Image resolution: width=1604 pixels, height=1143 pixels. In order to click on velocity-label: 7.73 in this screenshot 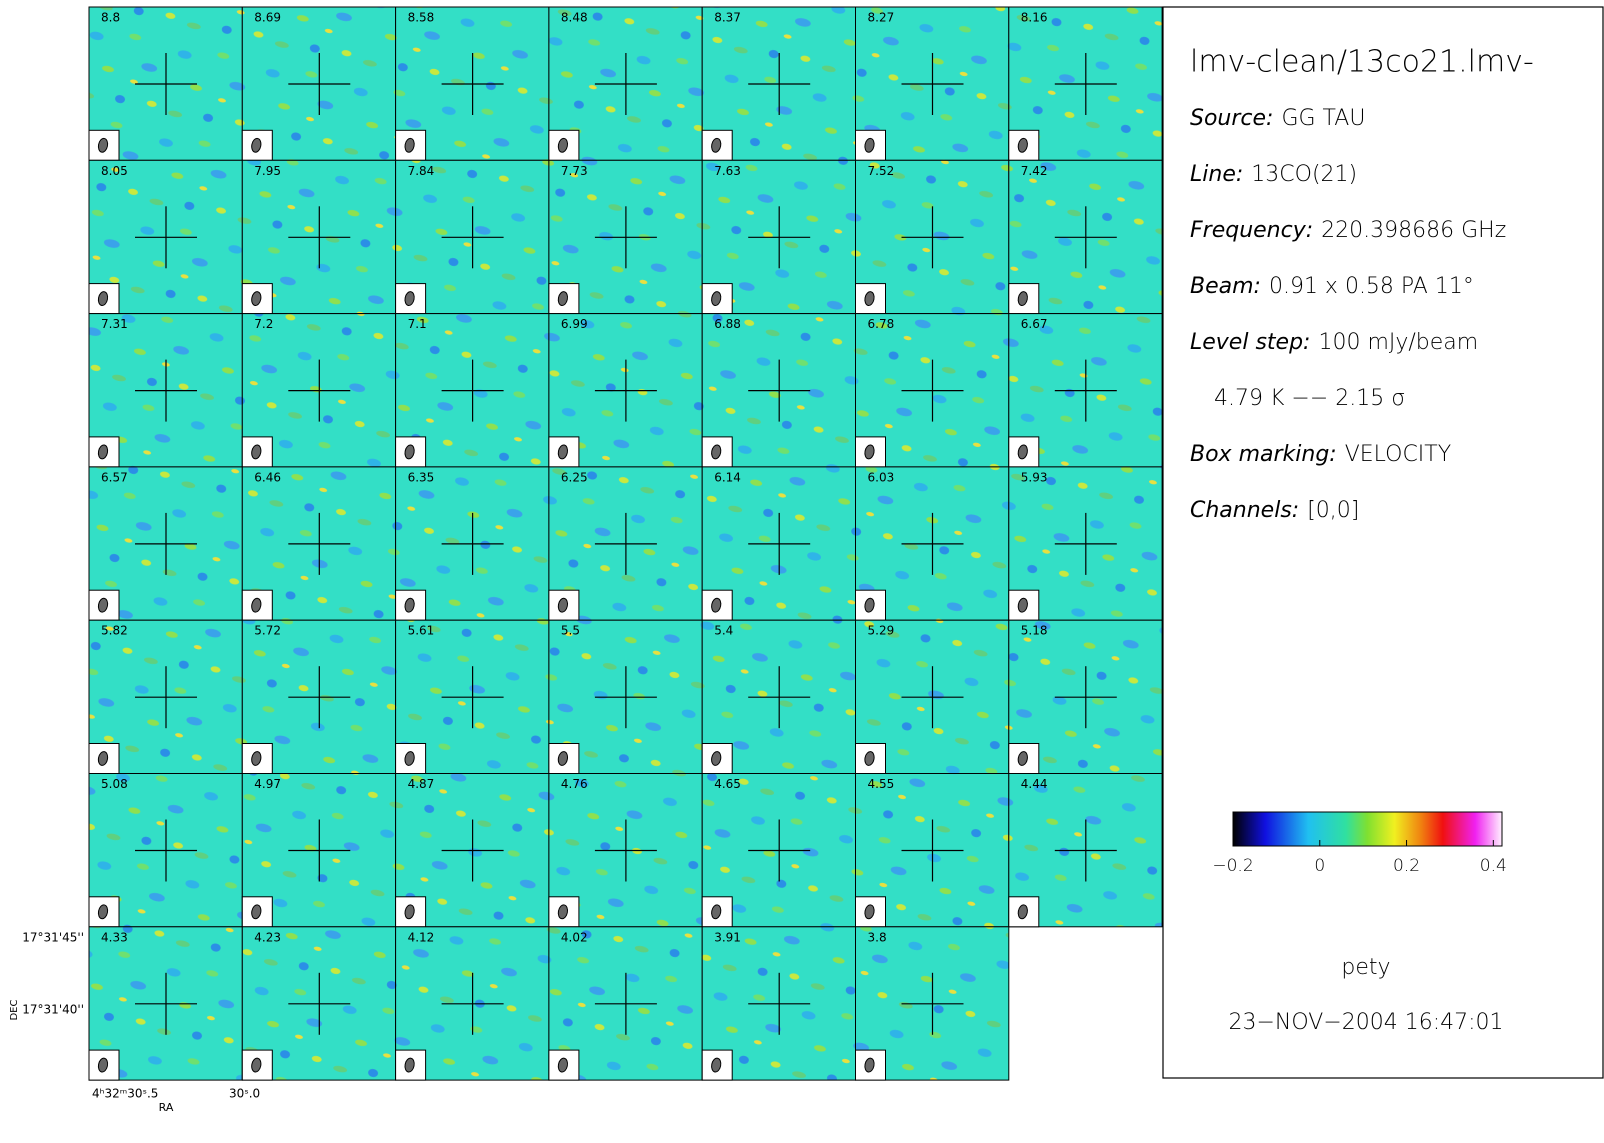, I will do `click(574, 171)`.